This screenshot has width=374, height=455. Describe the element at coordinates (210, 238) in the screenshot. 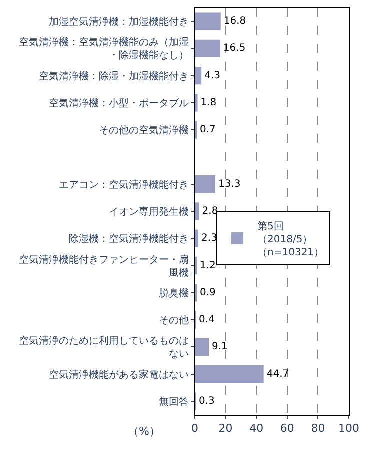

I see `data-label: 2.3` at that location.